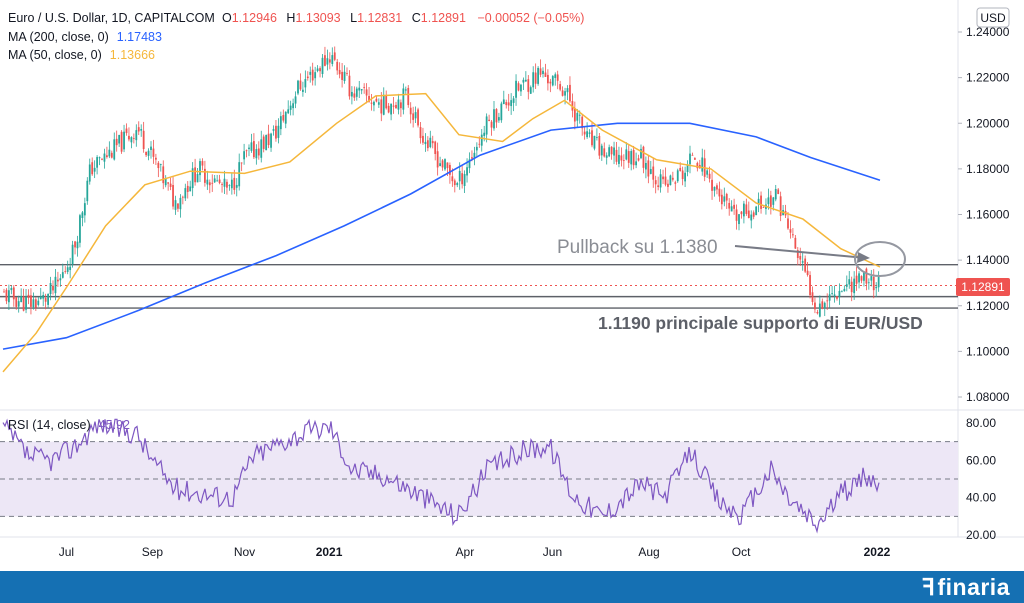 Image resolution: width=1024 pixels, height=603 pixels. I want to click on currency-box, so click(993, 17).